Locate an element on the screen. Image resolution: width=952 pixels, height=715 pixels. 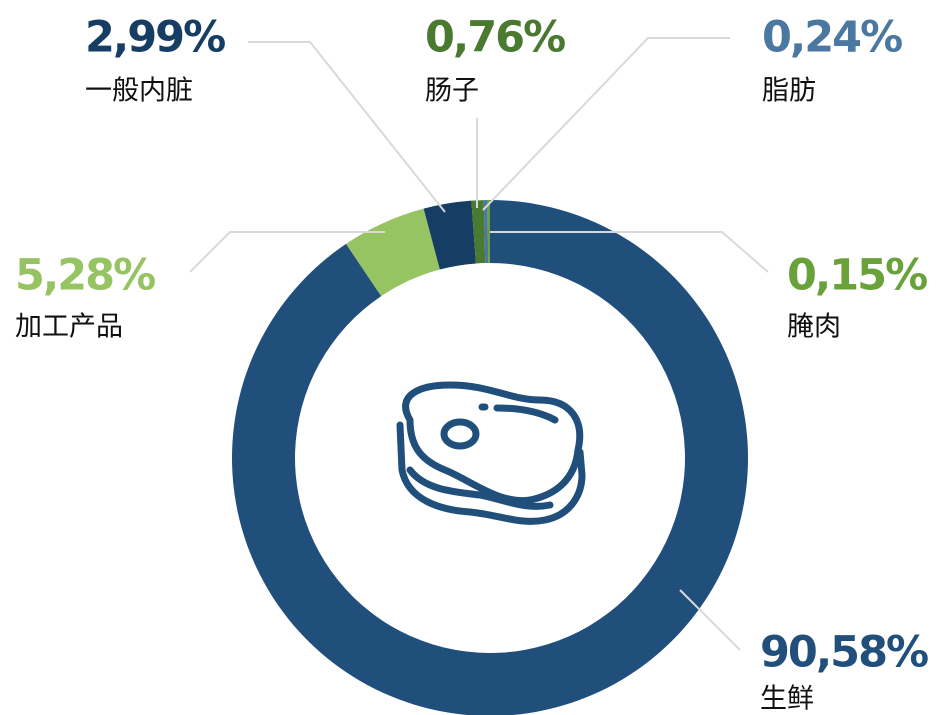
meat-icon is located at coordinates (491, 453).